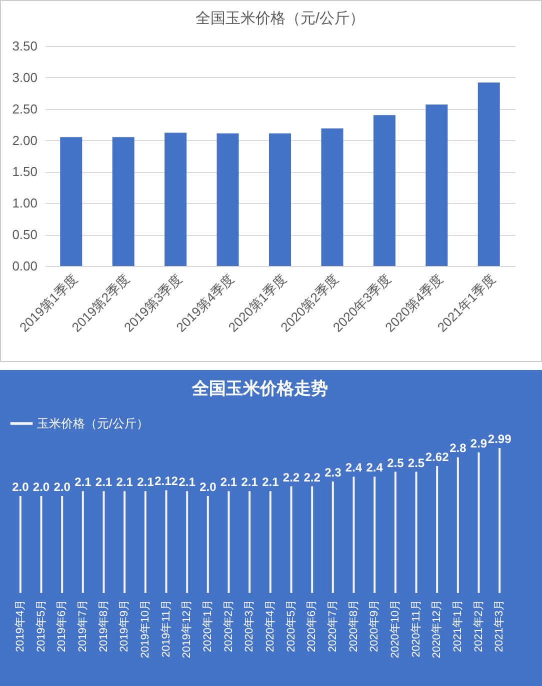 This screenshot has width=542, height=686. What do you see at coordinates (280, 18) in the screenshot?
I see `chart-title: 全国玉米价格（元/公斤）` at bounding box center [280, 18].